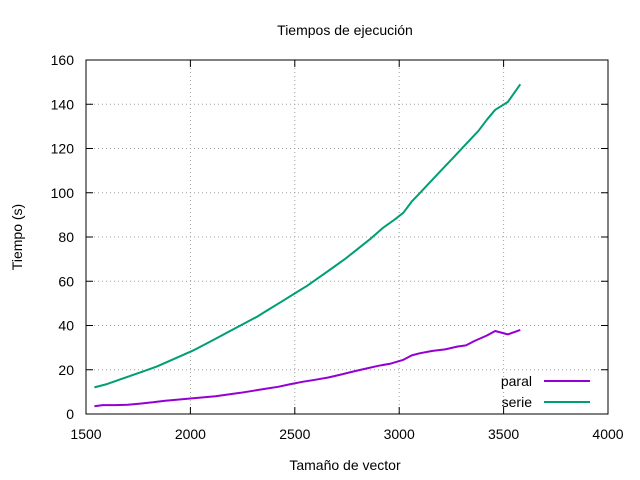  What do you see at coordinates (345, 465) in the screenshot?
I see `x-axis-title: Tamaño de vector` at bounding box center [345, 465].